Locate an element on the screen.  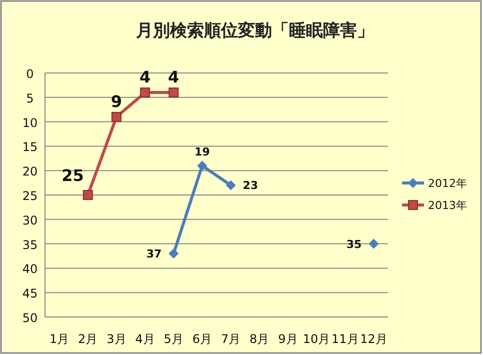
x-tick-label: 2月 is located at coordinates (88, 339).